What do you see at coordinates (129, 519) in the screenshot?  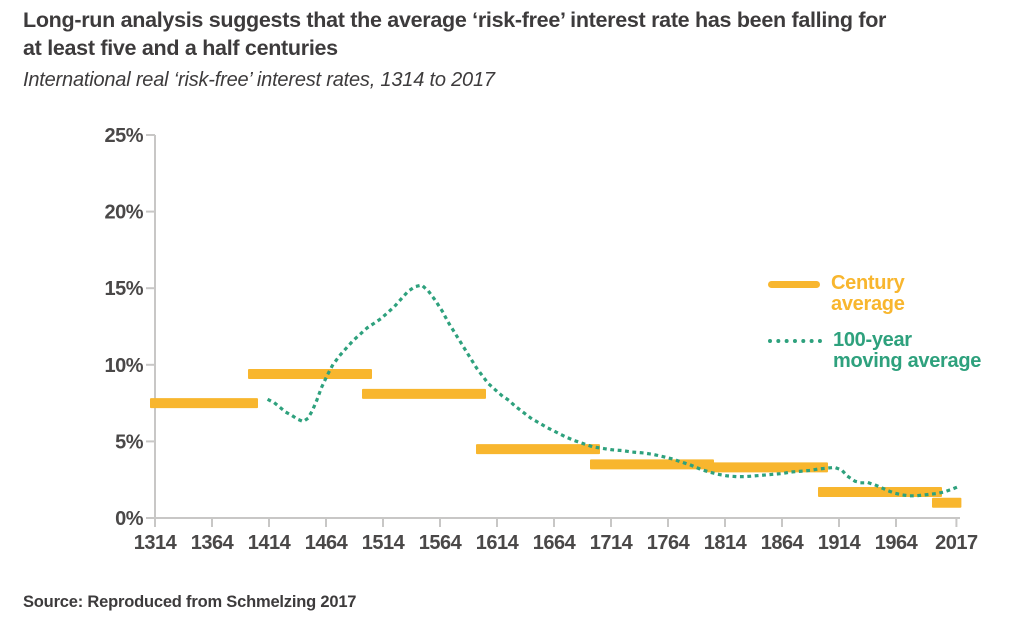 I see `y-tick-label: 0%` at bounding box center [129, 519].